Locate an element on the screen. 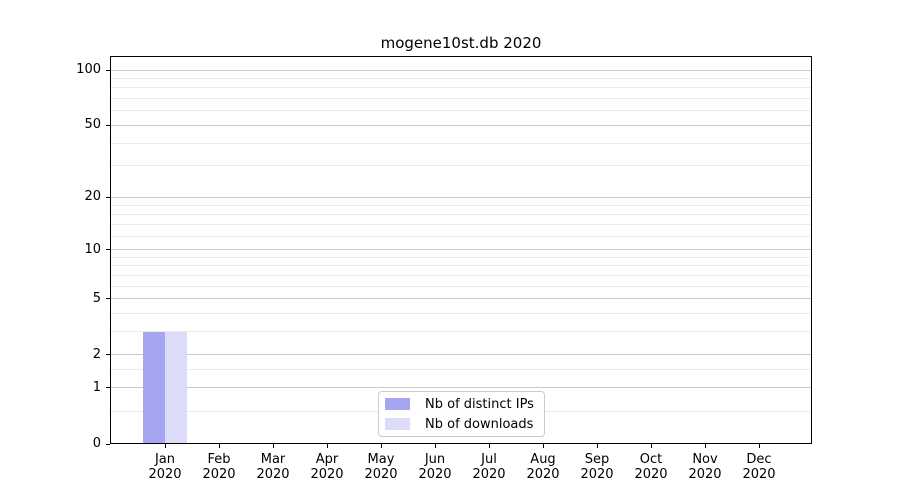 This screenshot has width=900, height=500. legend: Nb of distinct IPs Nb of downloads is located at coordinates (461, 414).